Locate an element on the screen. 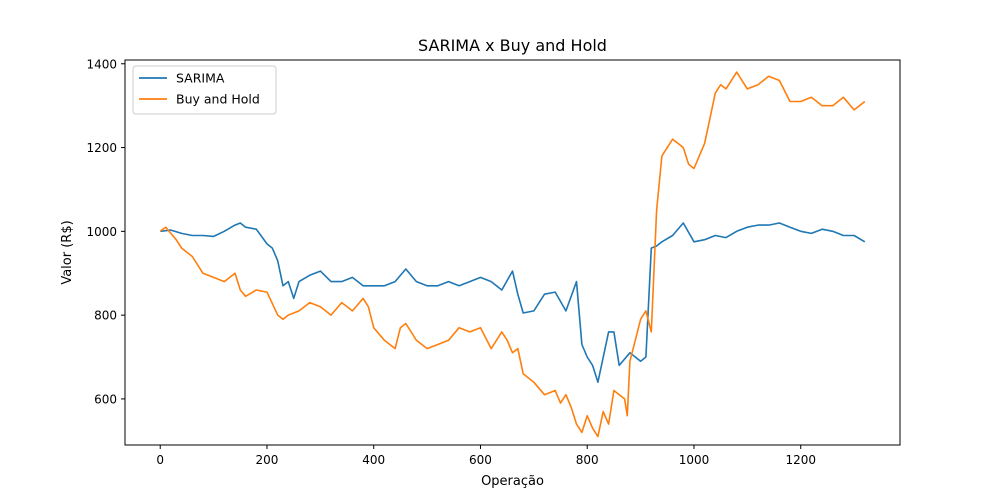 The height and width of the screenshot is (500, 1000). y-axis-label: Valor (R$) is located at coordinates (67, 252).